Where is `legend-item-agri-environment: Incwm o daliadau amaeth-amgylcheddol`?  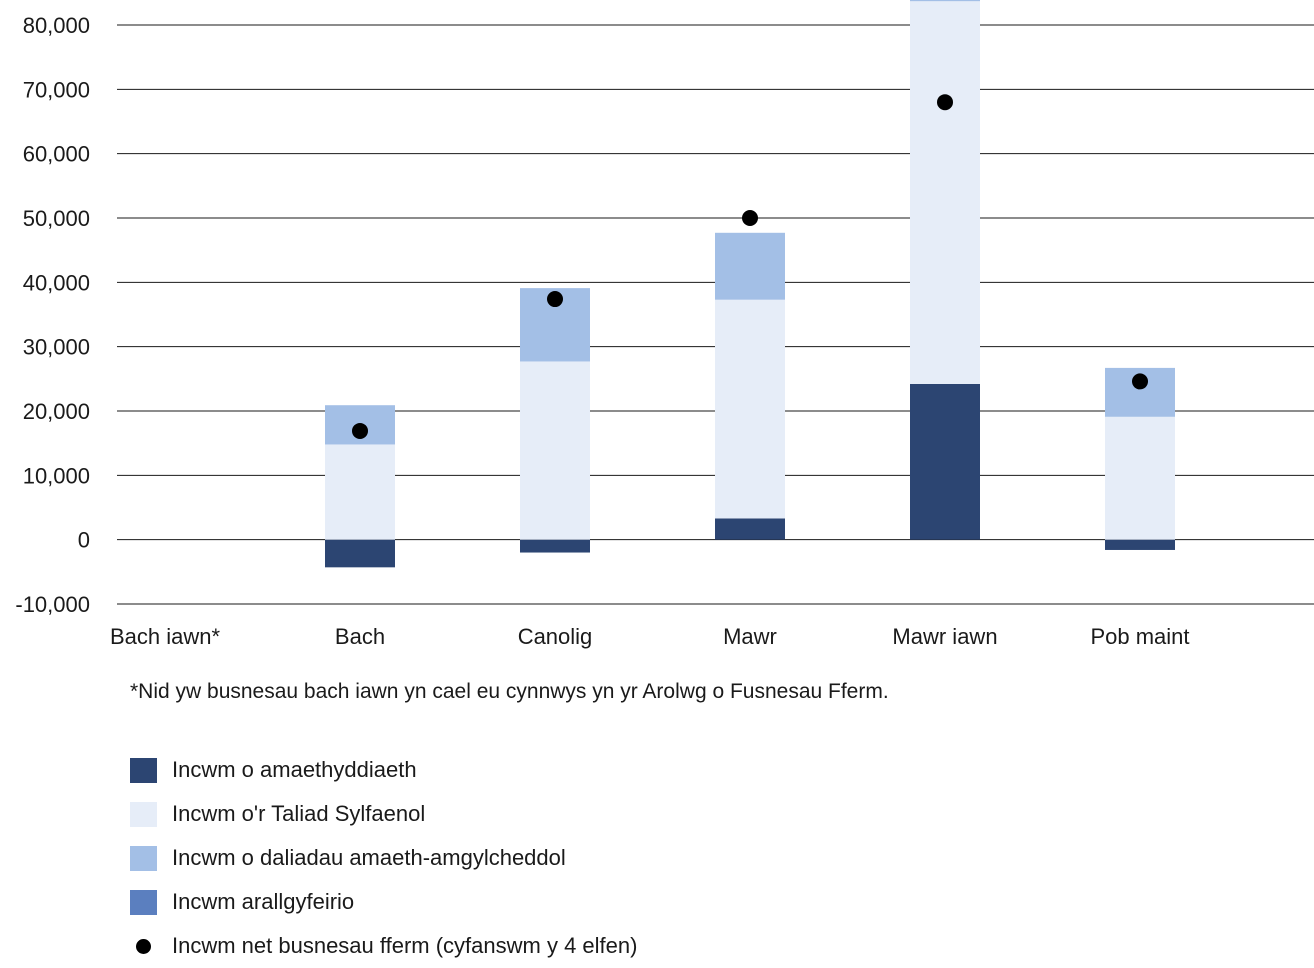 legend-item-agri-environment: Incwm o daliadau amaeth-amgylcheddol is located at coordinates (383, 858).